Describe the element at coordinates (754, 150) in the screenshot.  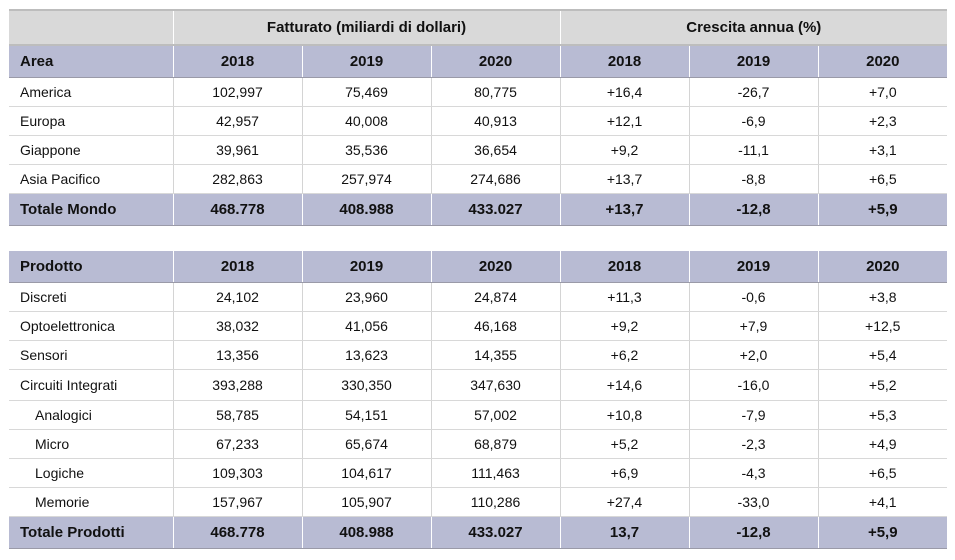
I see `table-cell: -11,1` at that location.